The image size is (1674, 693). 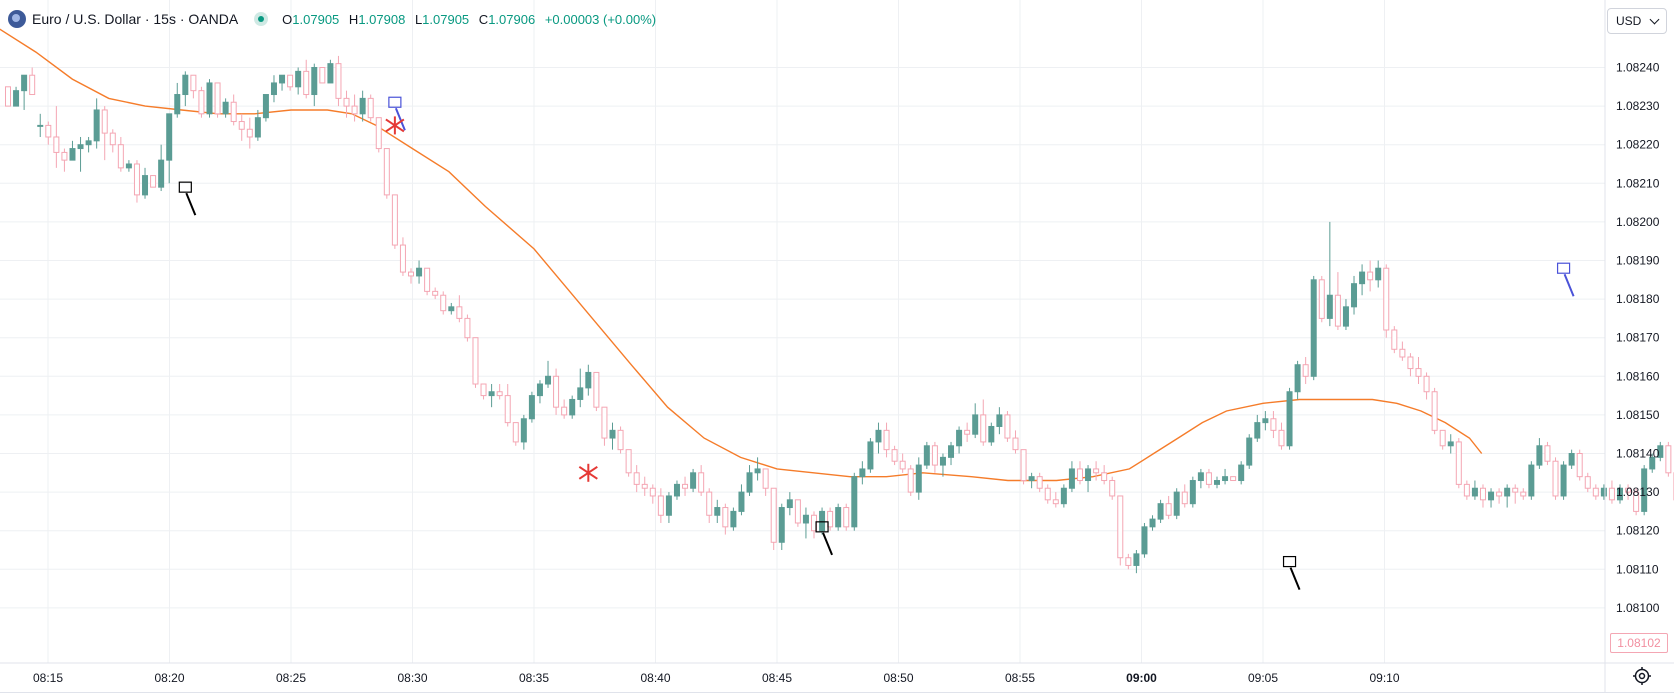 I want to click on low-label: L, so click(x=418, y=19).